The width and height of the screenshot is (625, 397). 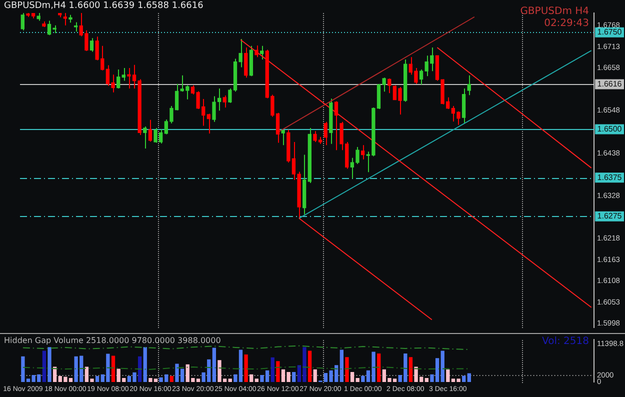 I want to click on annotation: 02:29:43, so click(x=566, y=24).